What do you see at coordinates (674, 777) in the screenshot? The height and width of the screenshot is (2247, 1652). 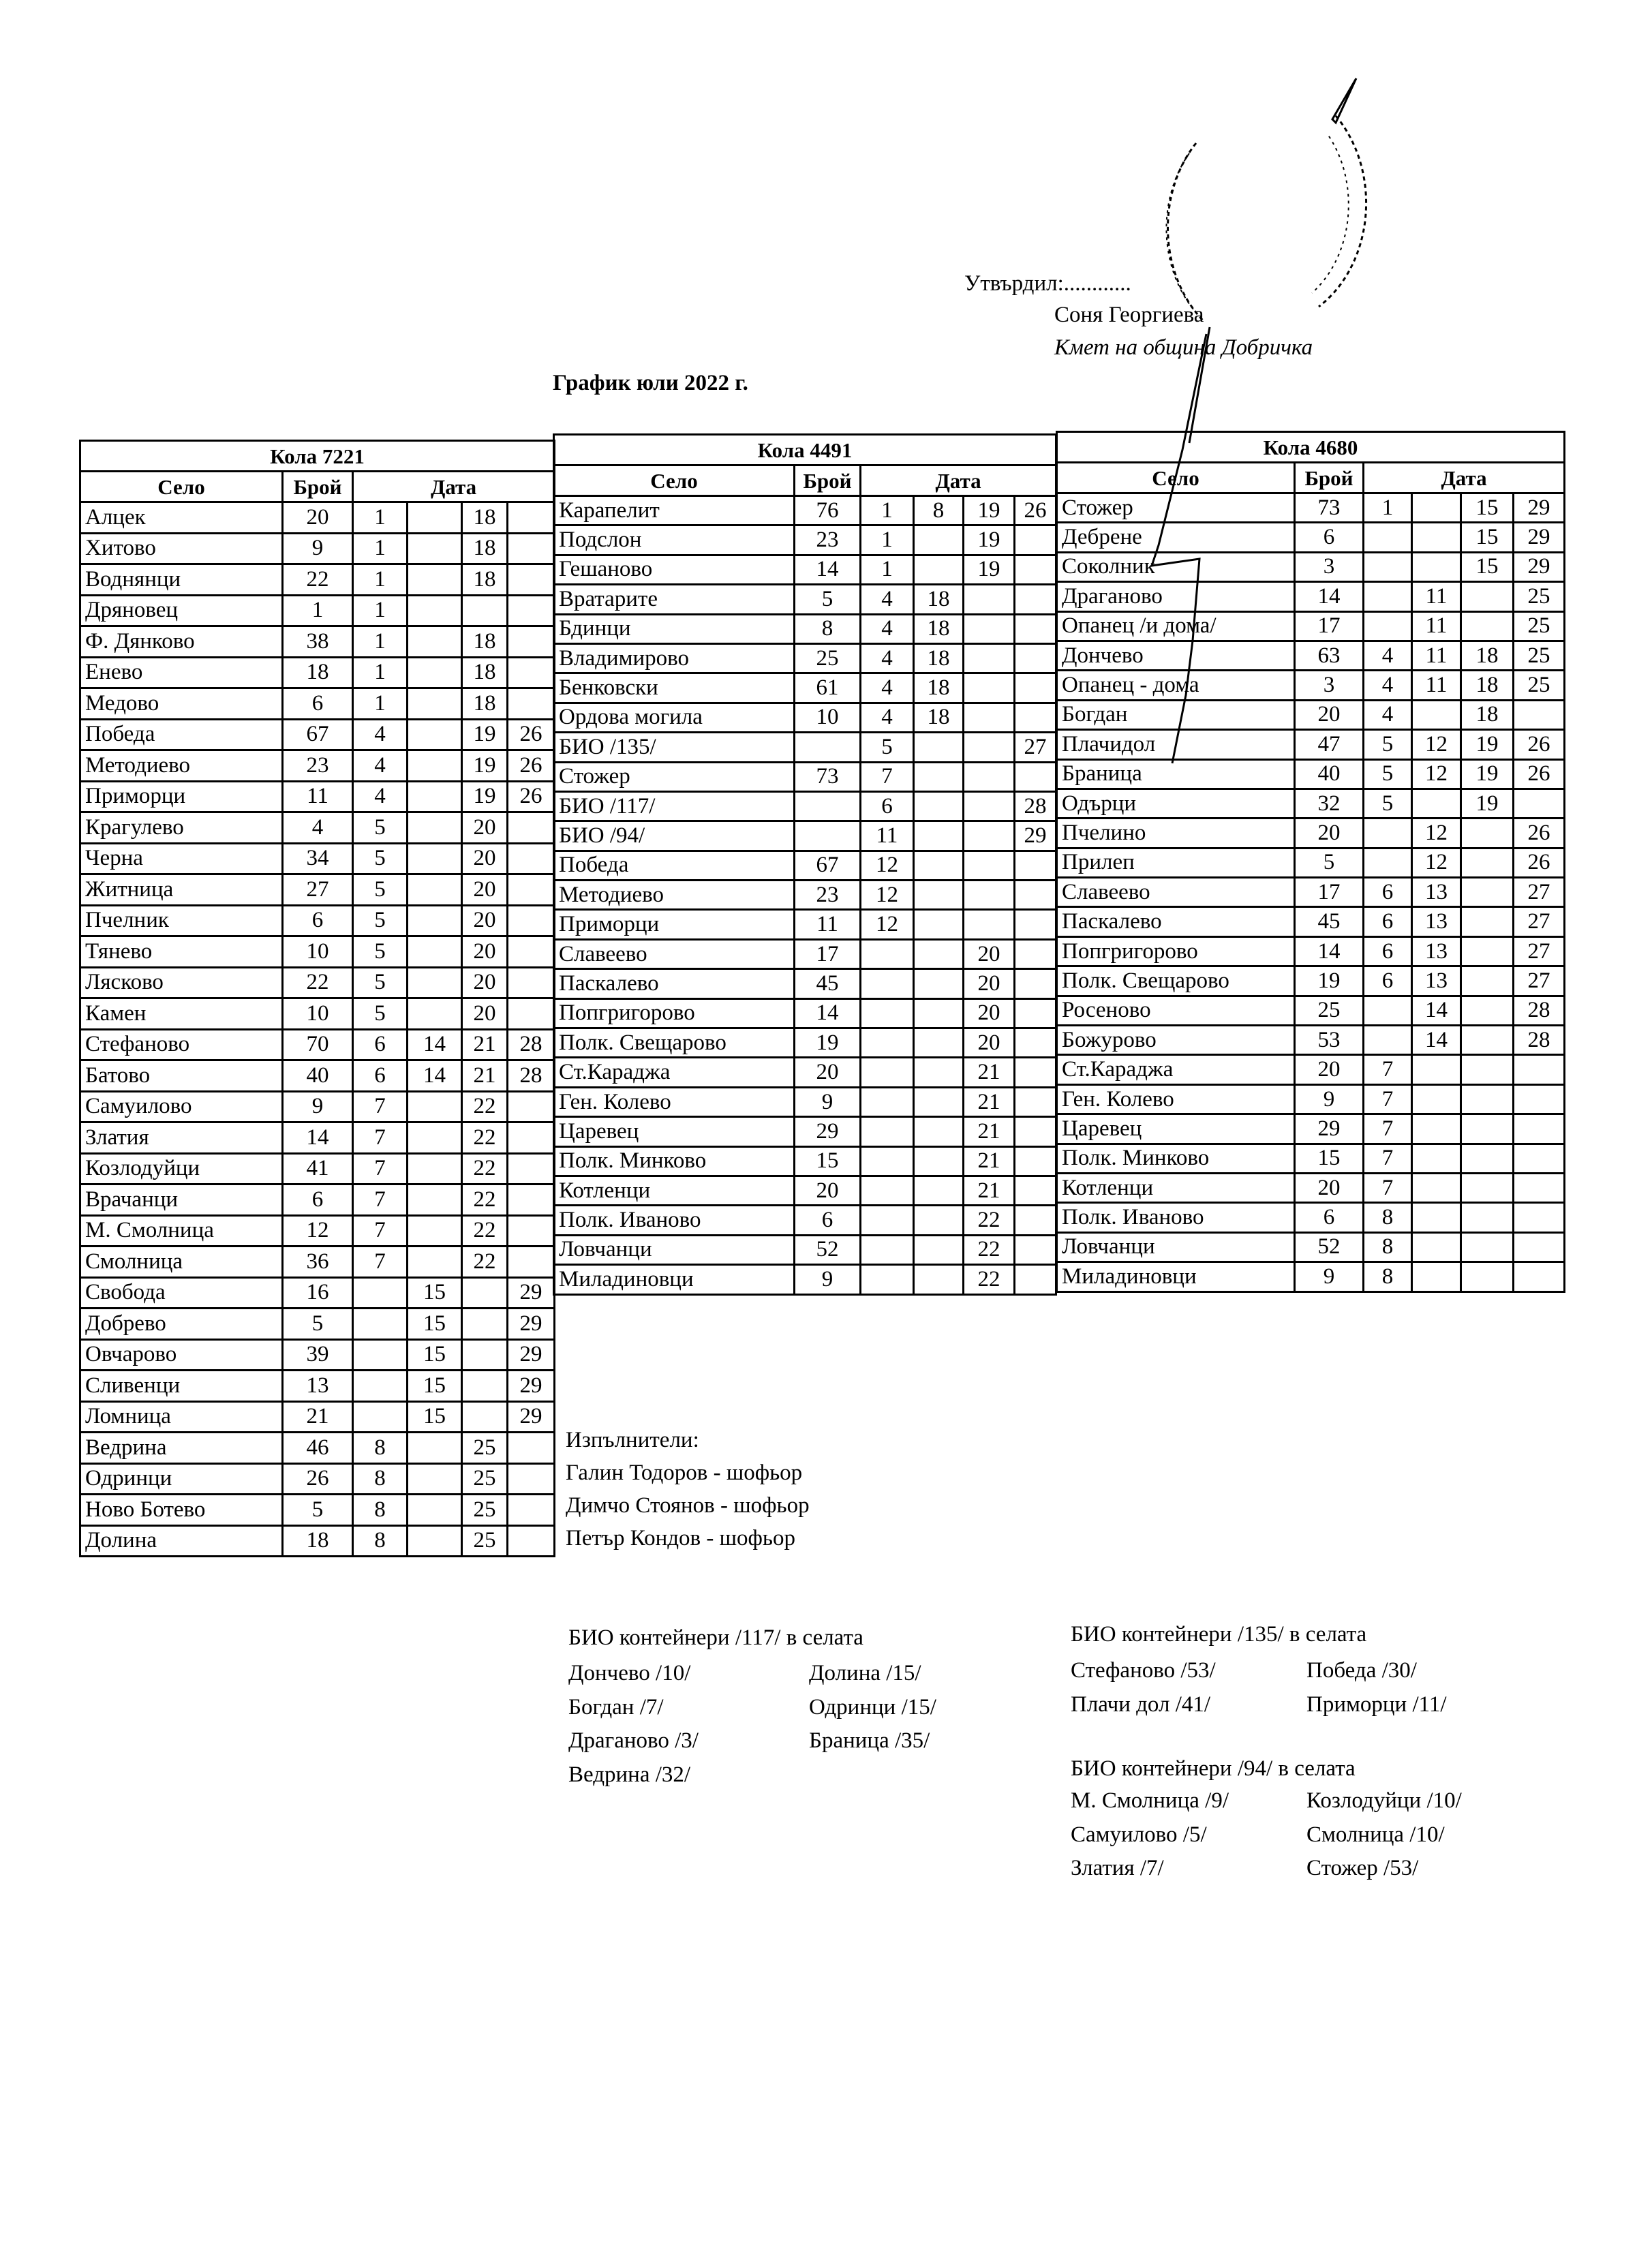 I see `village-cell: Стожер` at bounding box center [674, 777].